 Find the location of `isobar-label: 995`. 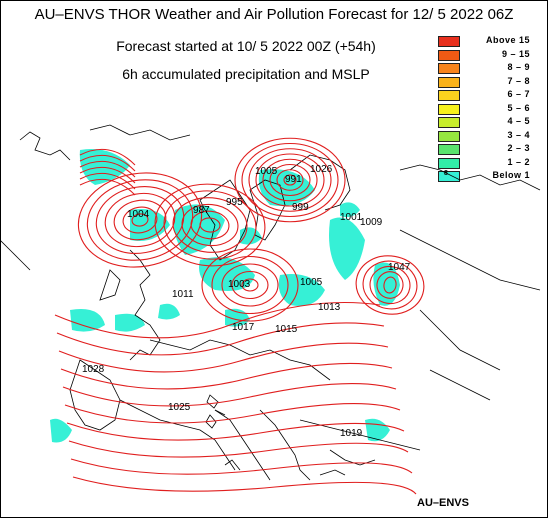

isobar-label: 995 is located at coordinates (234, 202).